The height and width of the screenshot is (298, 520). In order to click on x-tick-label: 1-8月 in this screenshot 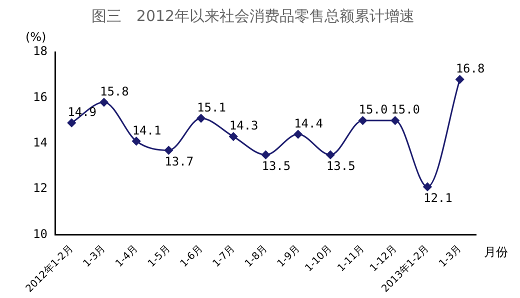, I will do `click(256, 256)`.